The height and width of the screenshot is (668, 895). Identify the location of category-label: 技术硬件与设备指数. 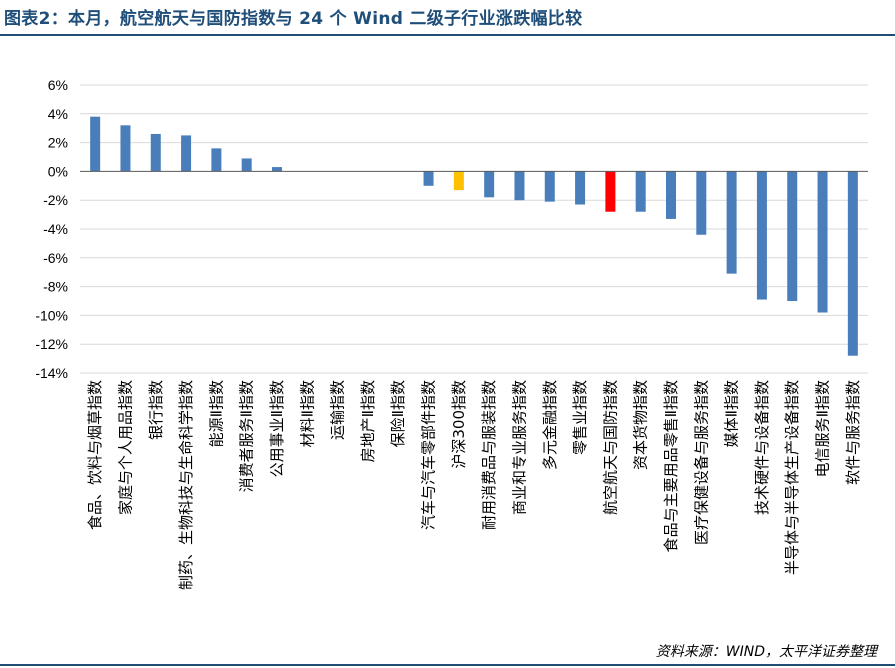
(762, 447).